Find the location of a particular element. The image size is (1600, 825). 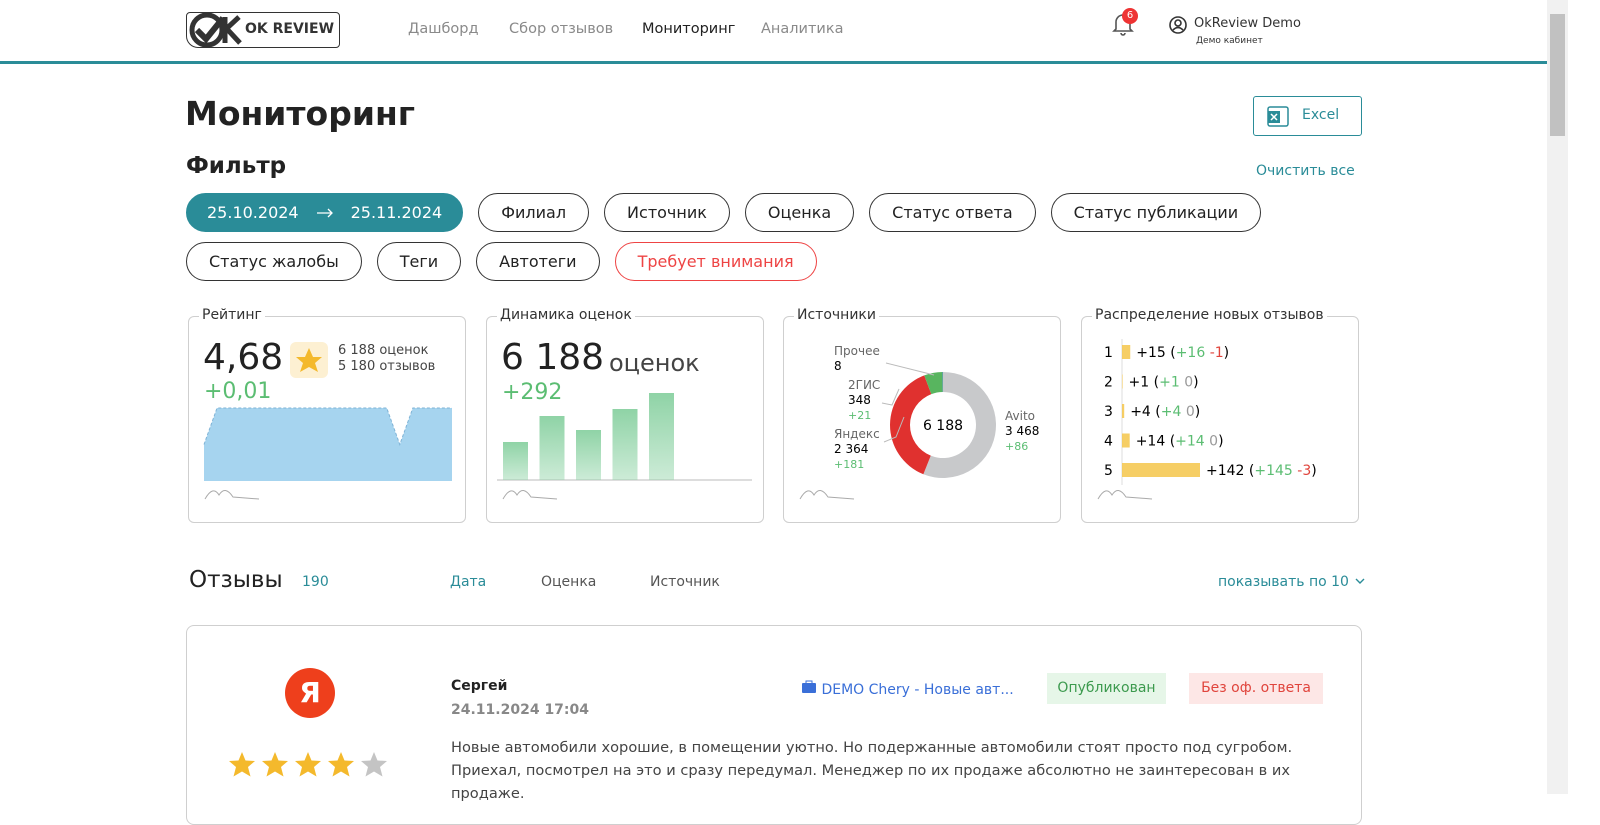

excel-icon is located at coordinates (1279, 117).